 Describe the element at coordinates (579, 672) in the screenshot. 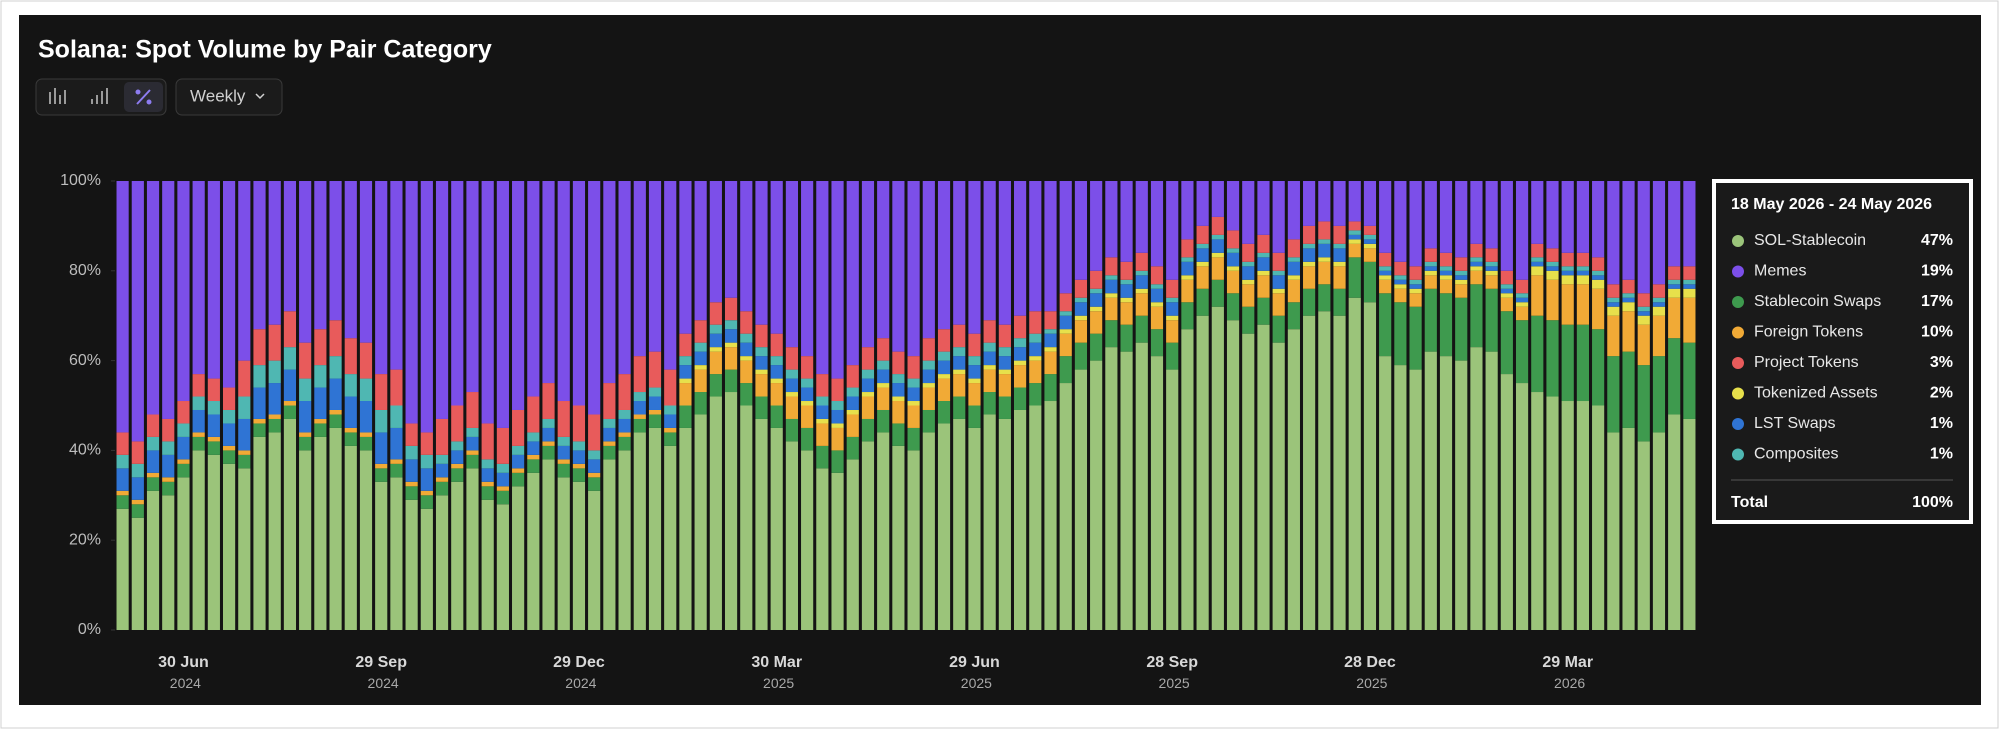

I see `x-tick-label: 29 Dec 2024` at that location.